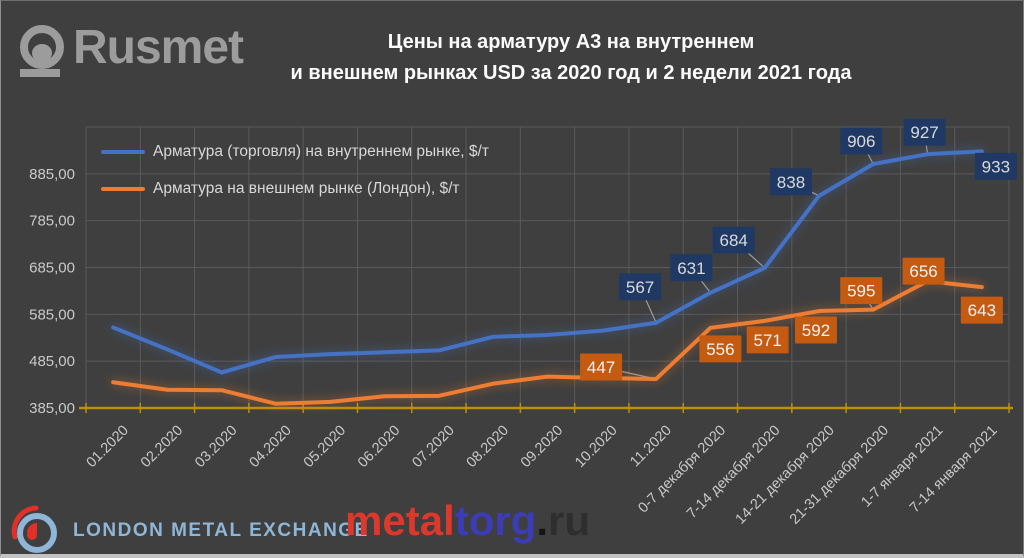  I want to click on data-label-value: 567, so click(640, 287).